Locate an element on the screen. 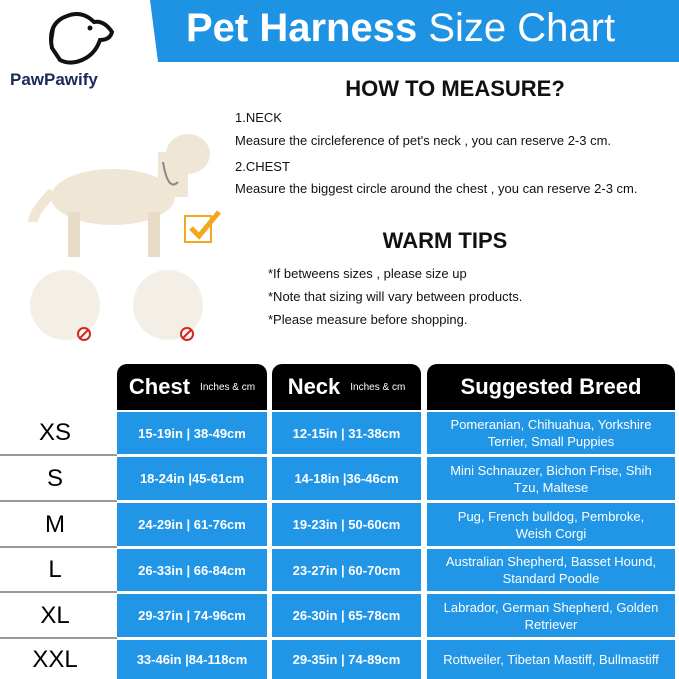 The image size is (679, 679). size-label: S is located at coordinates (54, 478).